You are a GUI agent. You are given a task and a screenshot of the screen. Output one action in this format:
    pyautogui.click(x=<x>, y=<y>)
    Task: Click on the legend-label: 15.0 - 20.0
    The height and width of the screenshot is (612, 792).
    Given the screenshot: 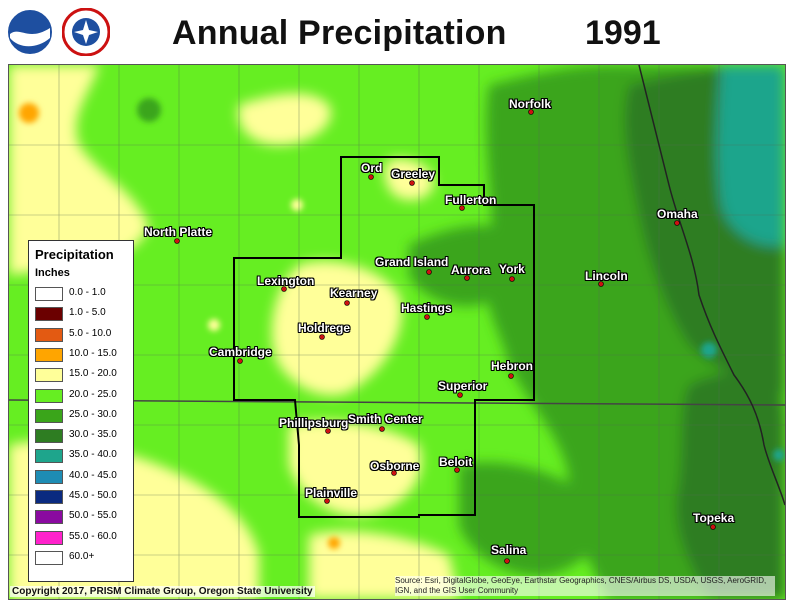 What is the action you would take?
    pyautogui.click(x=93, y=374)
    